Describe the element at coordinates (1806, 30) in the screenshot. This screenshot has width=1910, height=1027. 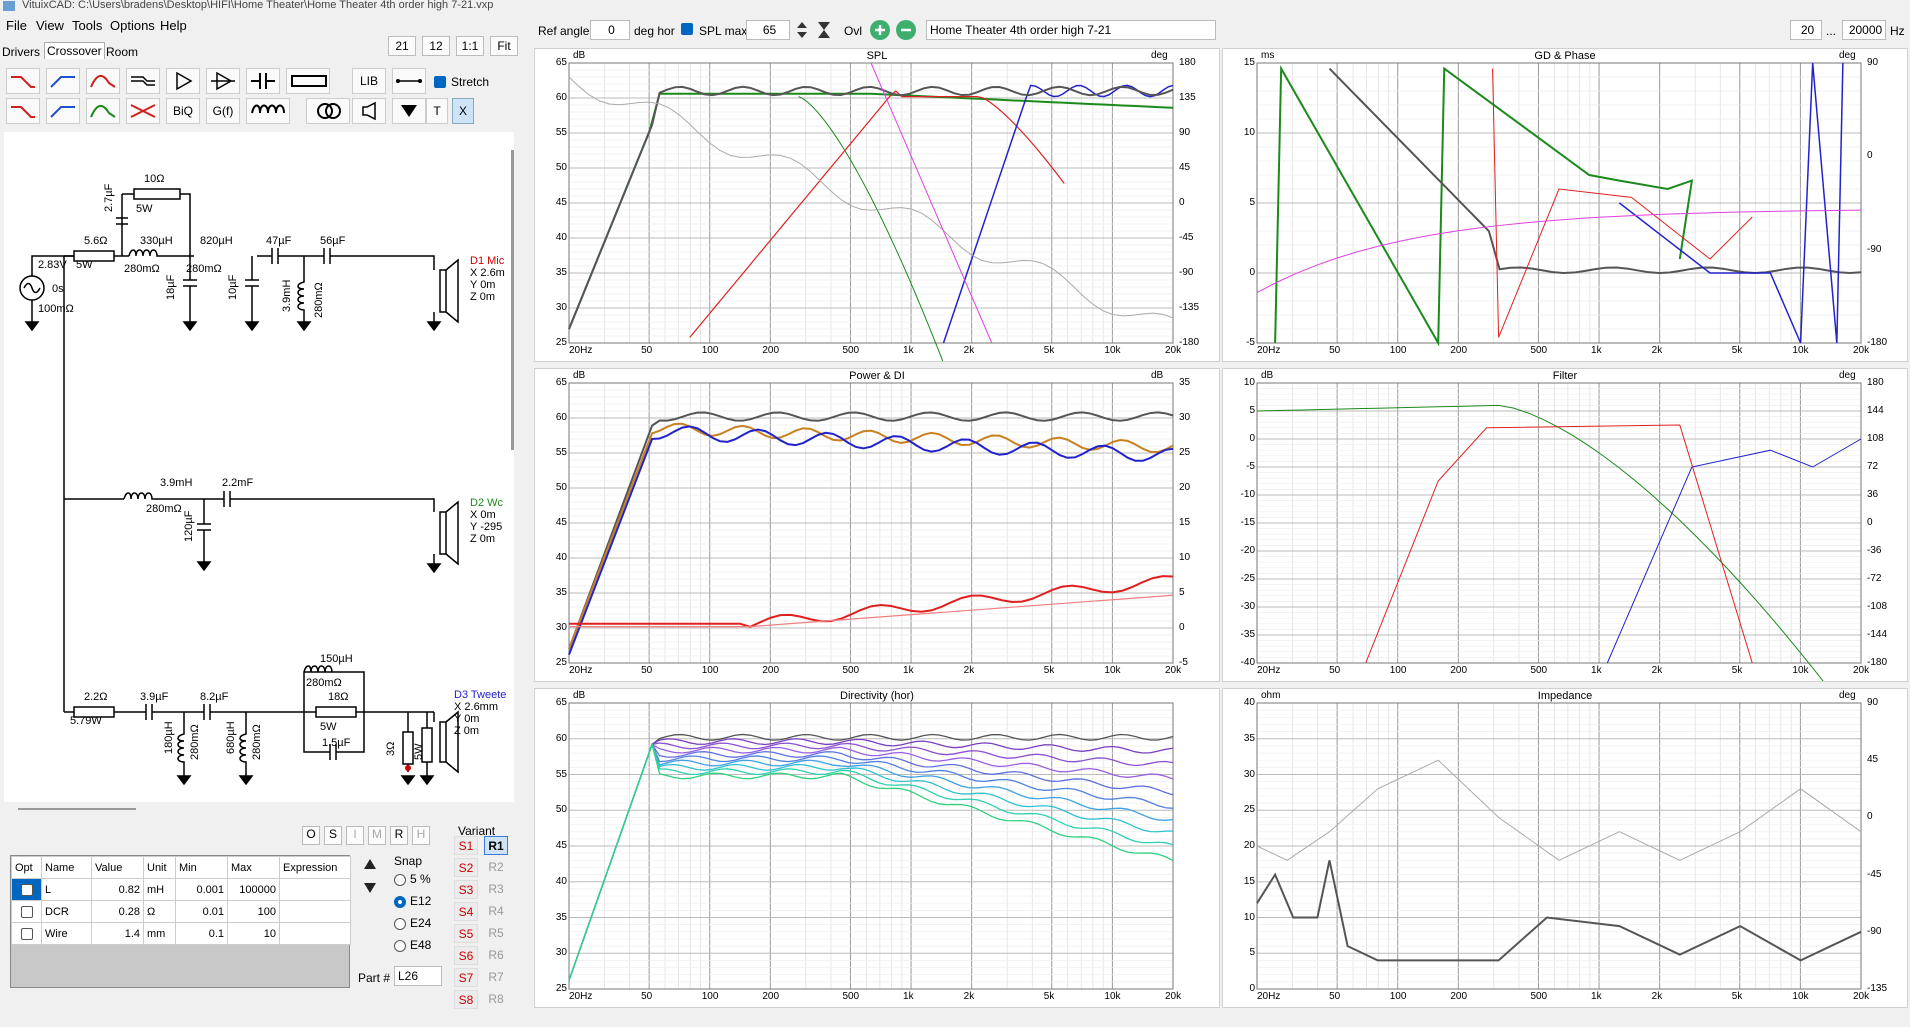
I see `freq-min-input: 20` at that location.